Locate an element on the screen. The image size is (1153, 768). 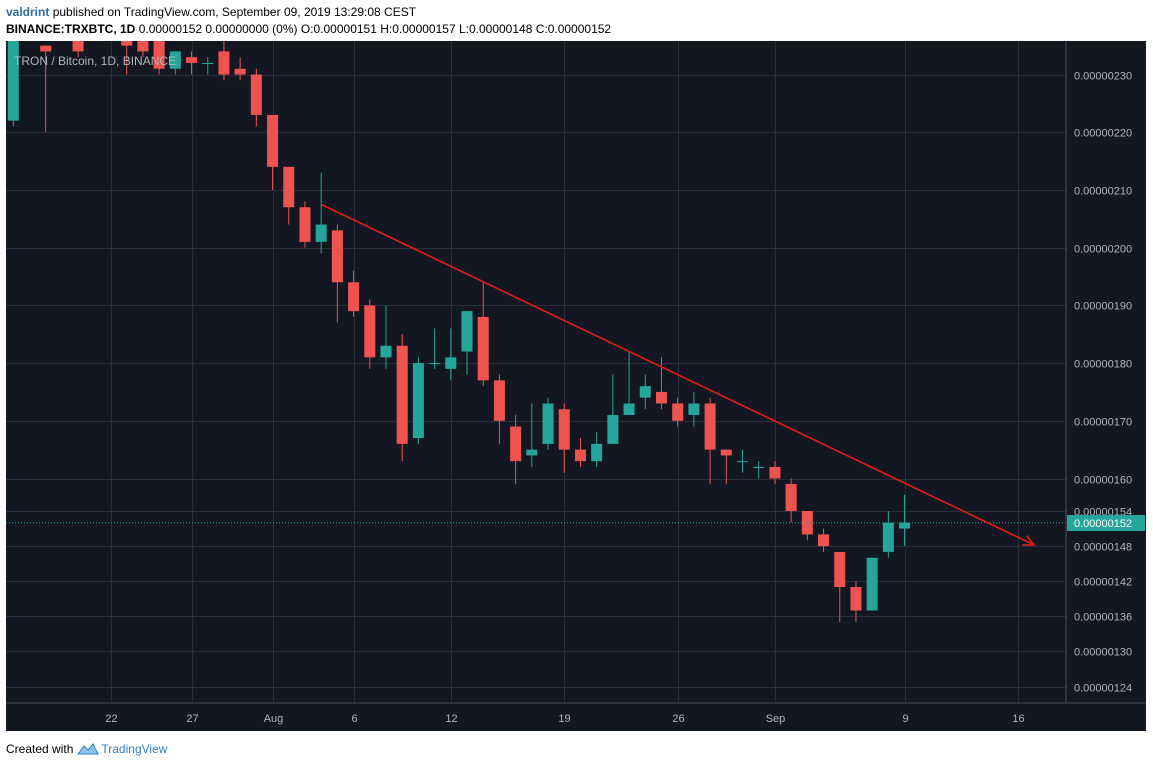
tradingview-brand: TradingView is located at coordinates (134, 749).